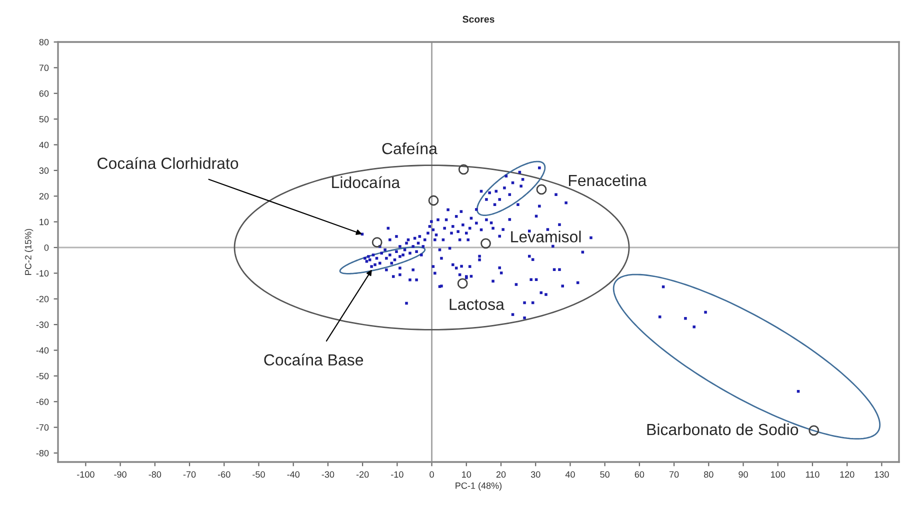 This screenshot has height=519, width=916. What do you see at coordinates (432, 474) in the screenshot?
I see `x-tick-label: 0` at bounding box center [432, 474].